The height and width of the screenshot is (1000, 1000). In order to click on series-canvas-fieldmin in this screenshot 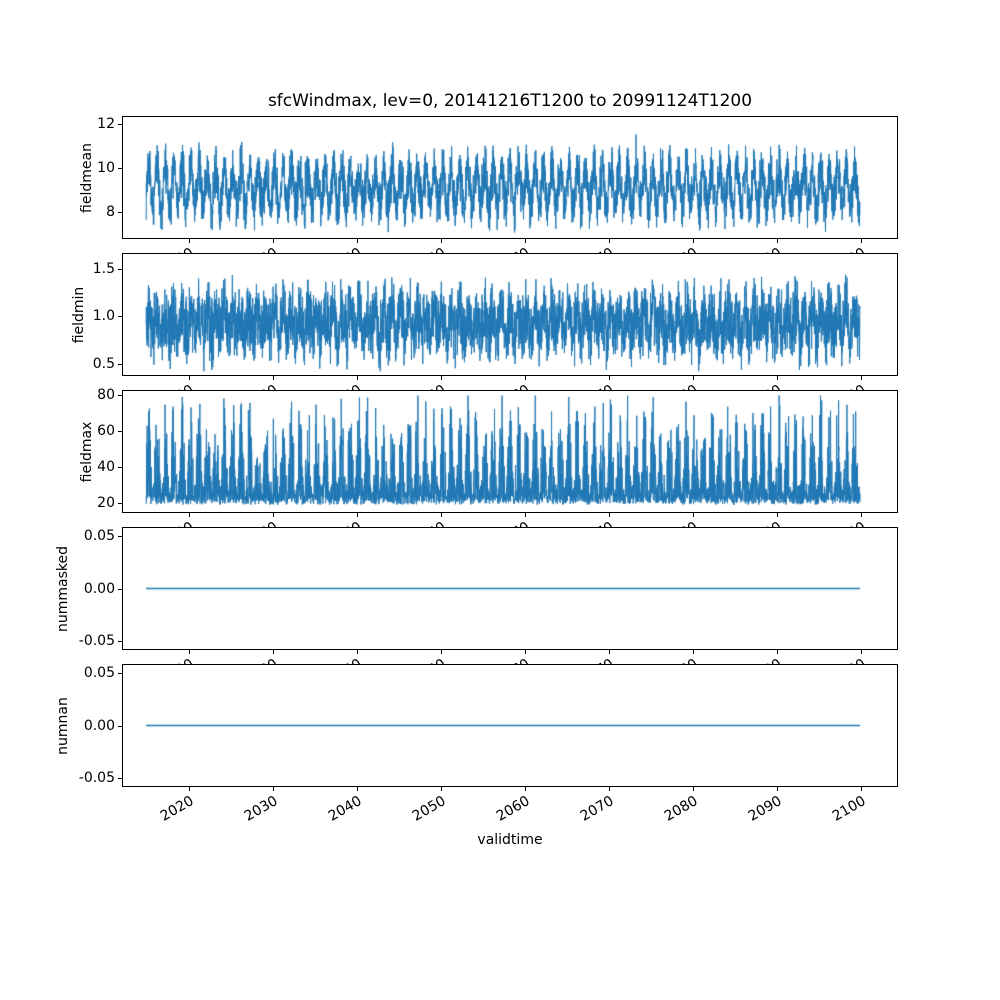, I will do `click(510, 314)`.